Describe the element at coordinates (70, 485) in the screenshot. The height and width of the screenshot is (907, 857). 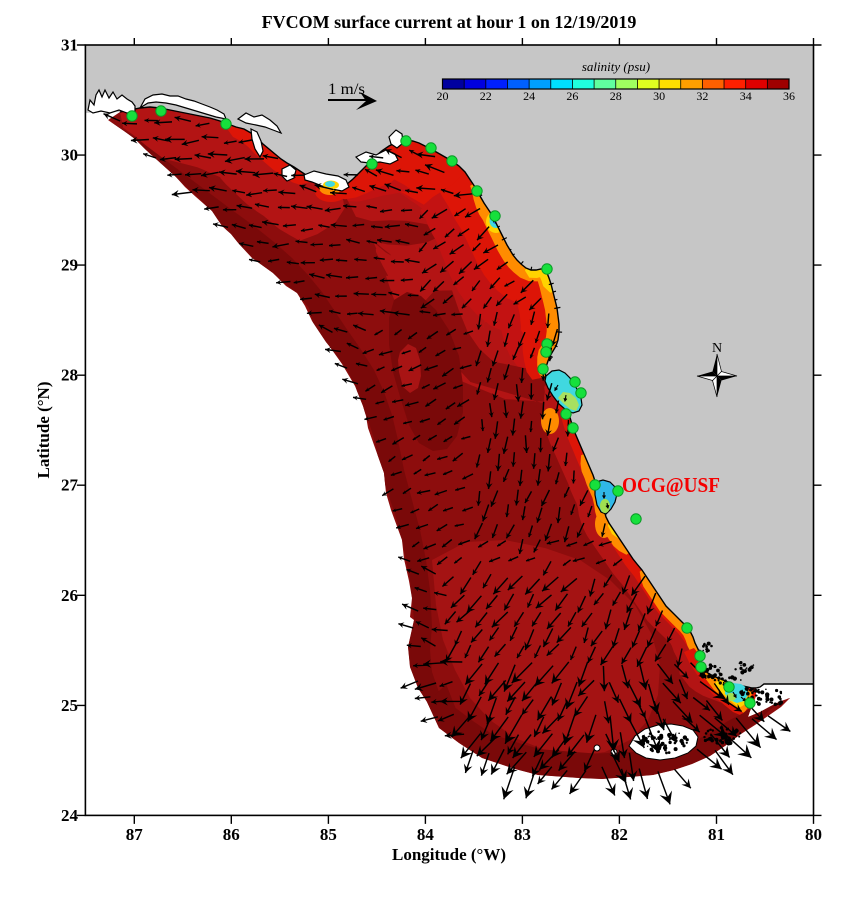
I see `svg-text: 27` at that location.